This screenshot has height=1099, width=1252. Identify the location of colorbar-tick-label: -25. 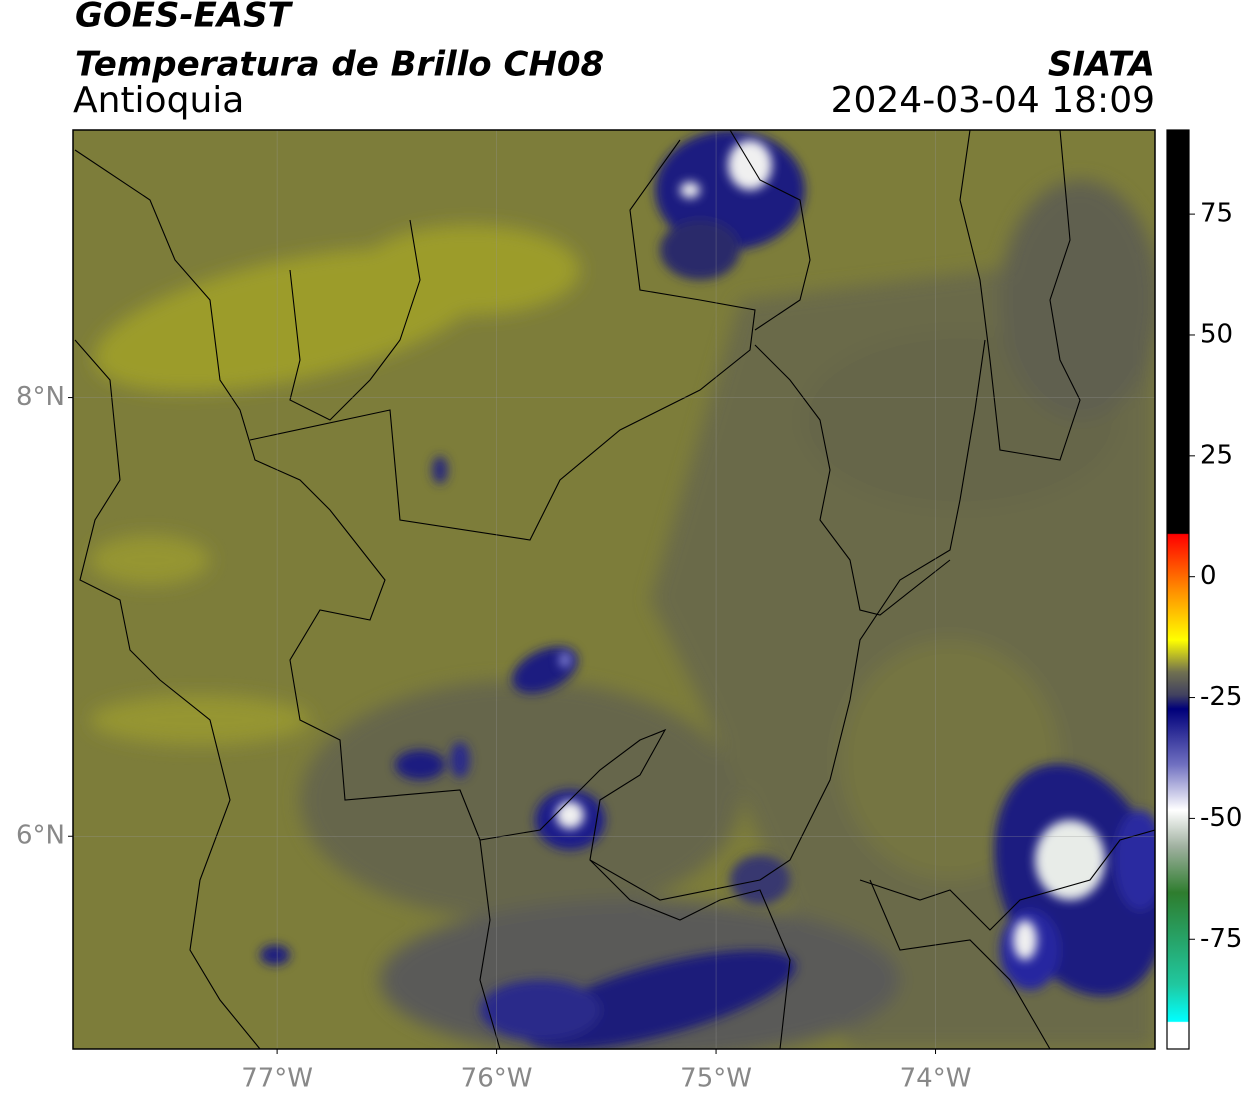
(1221, 697).